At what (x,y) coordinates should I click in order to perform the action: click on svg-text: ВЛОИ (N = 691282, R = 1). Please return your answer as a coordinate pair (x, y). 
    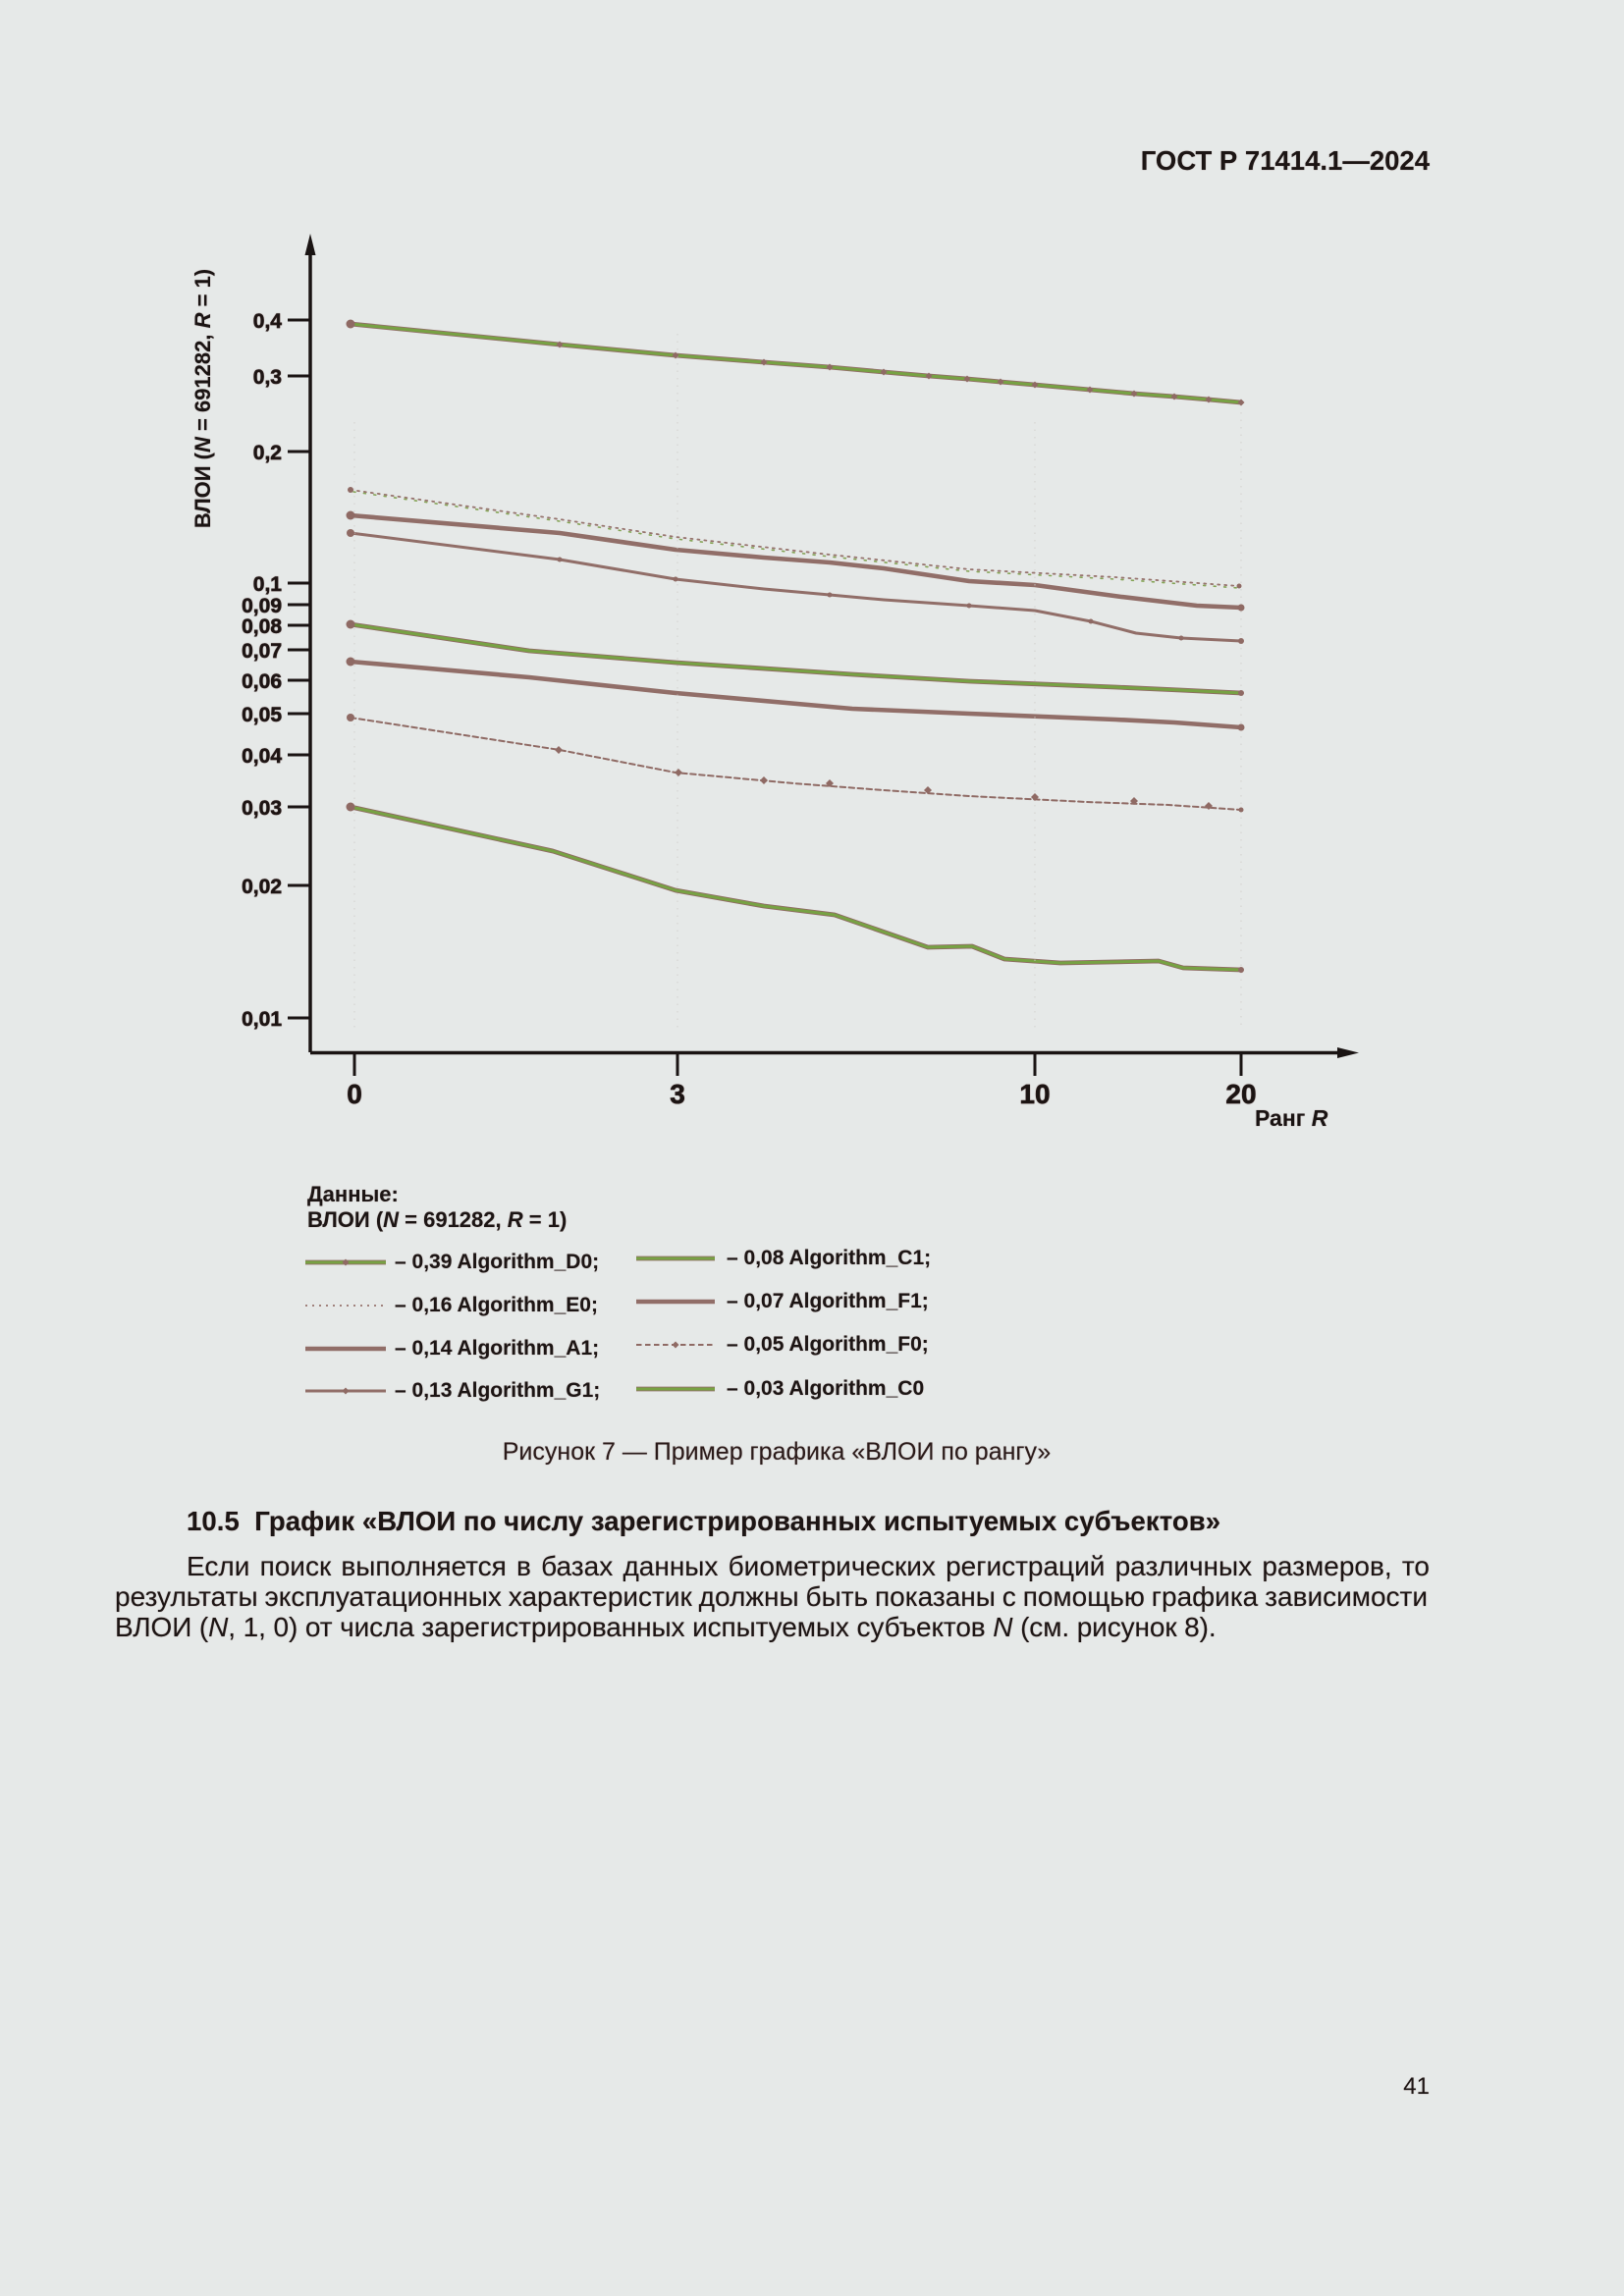
    Looking at the image, I should click on (202, 398).